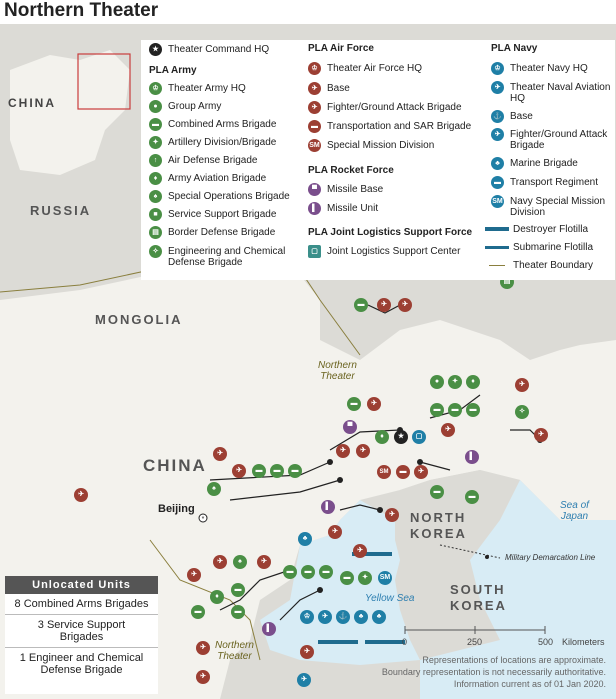 This screenshot has width=616, height=699. What do you see at coordinates (269, 629) in the screenshot?
I see `map-marker-missile-unit: ▌` at bounding box center [269, 629].